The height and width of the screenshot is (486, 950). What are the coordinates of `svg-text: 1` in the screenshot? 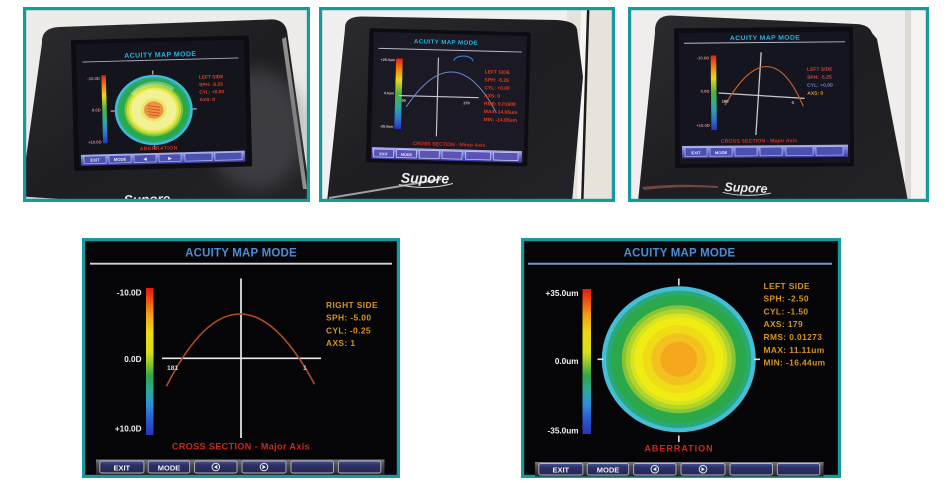 It's located at (305, 368).